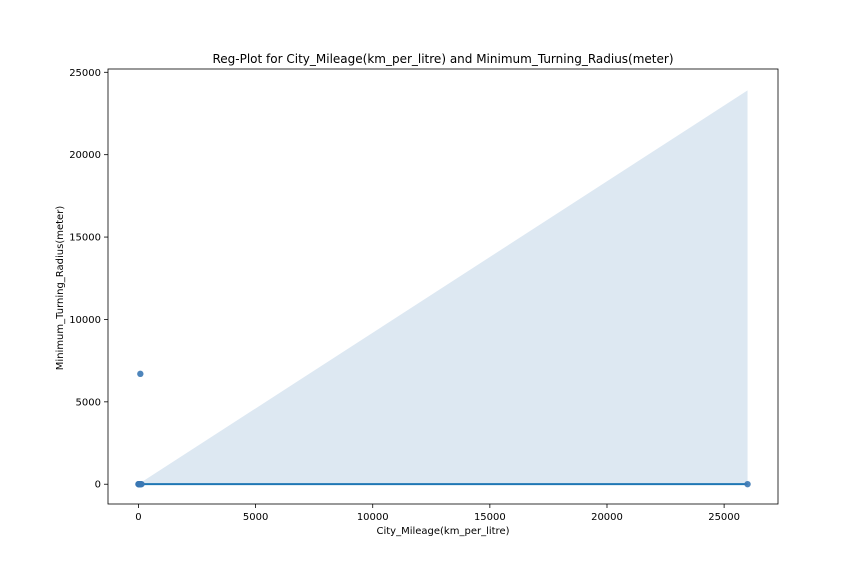 This screenshot has height=576, width=864. Describe the element at coordinates (138, 517) in the screenshot. I see `x-tick-label: 0` at that location.